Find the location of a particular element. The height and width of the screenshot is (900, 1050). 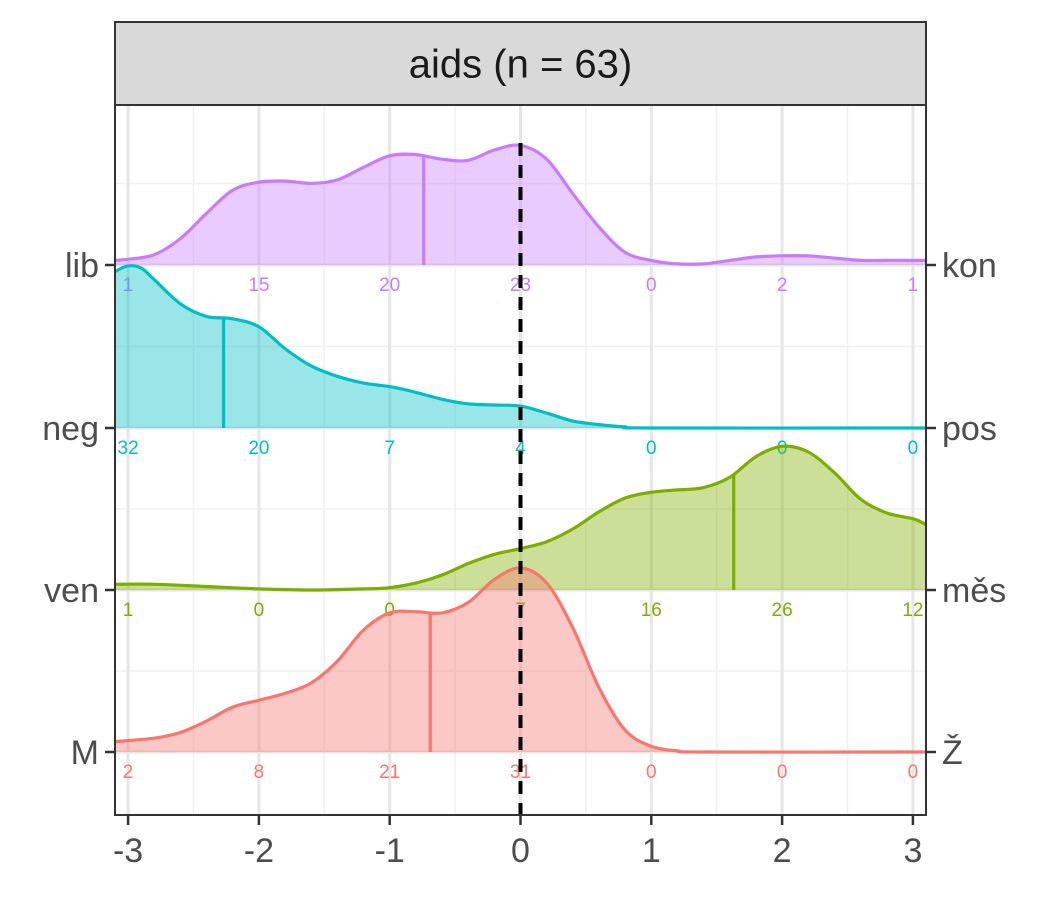

x-tick-label: -3 is located at coordinates (128, 851).